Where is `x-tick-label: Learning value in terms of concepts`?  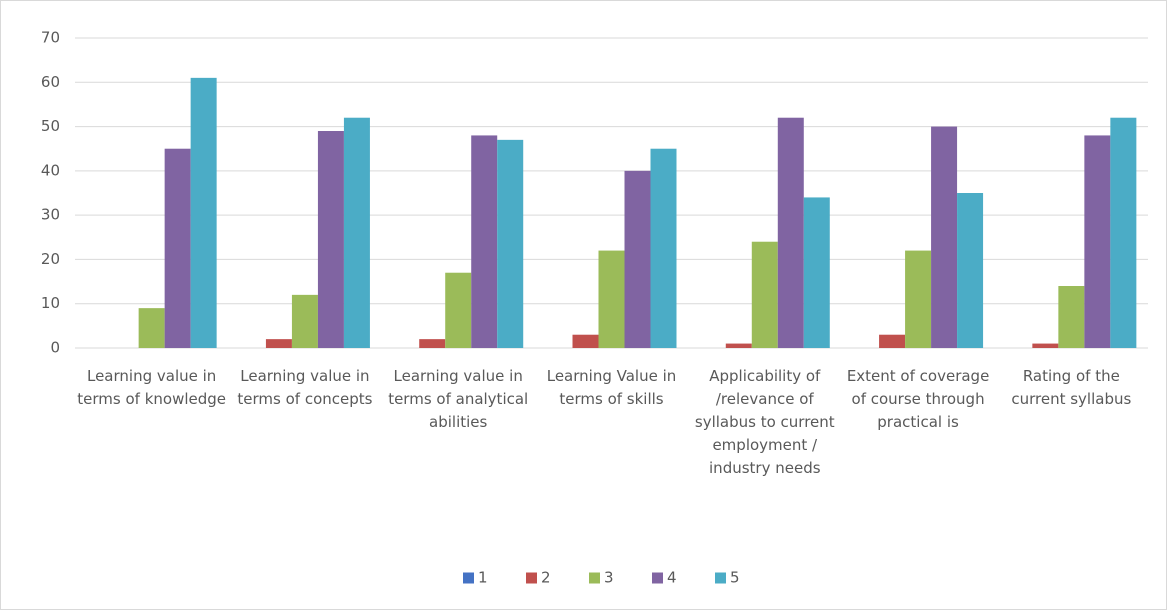 x-tick-label: Learning value in terms of concepts is located at coordinates (305, 387).